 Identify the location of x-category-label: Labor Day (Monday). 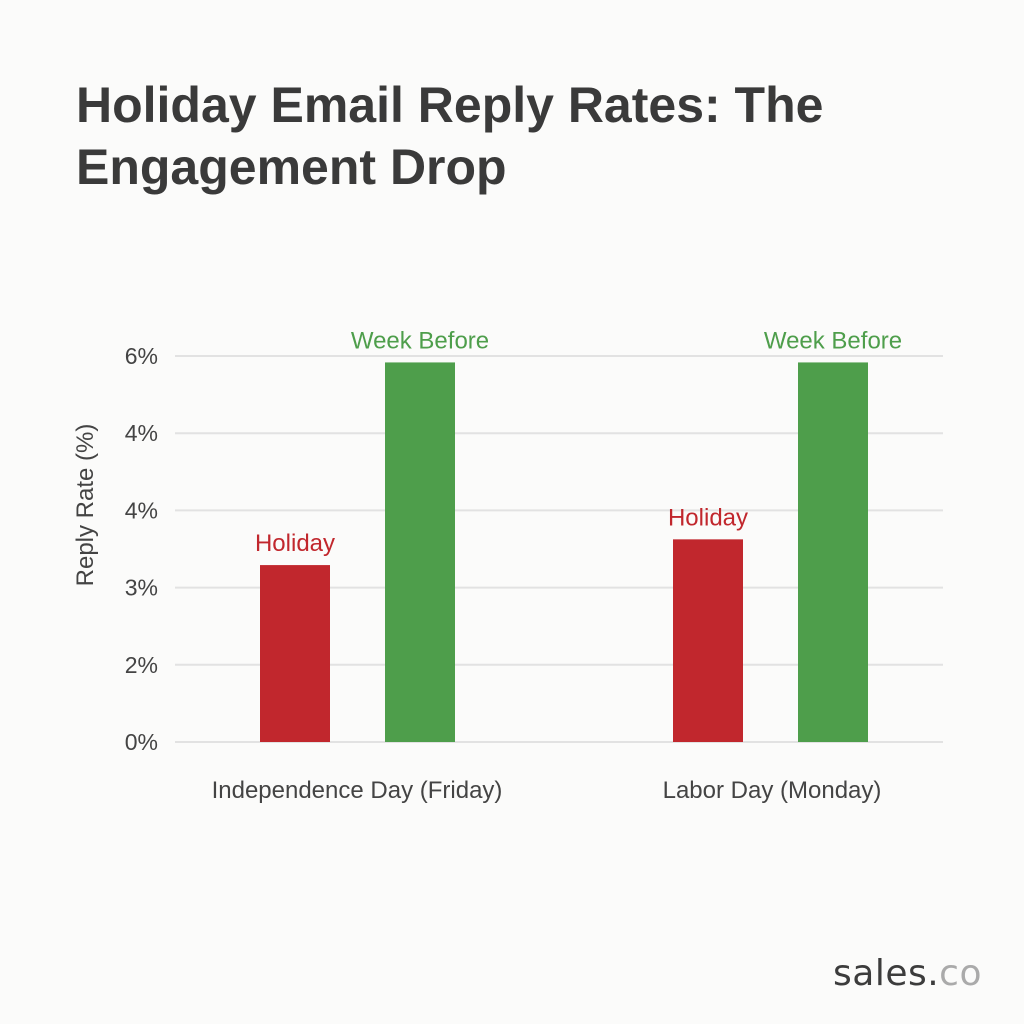
(772, 790).